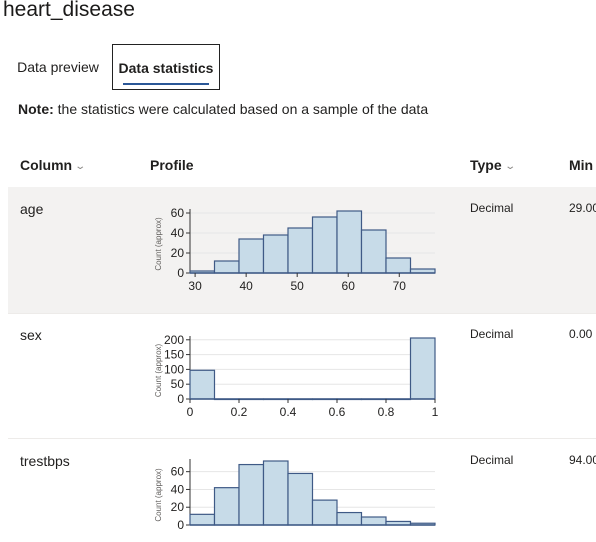 Image resolution: width=596 pixels, height=542 pixels. I want to click on x-tick-label: 0.8, so click(386, 412).